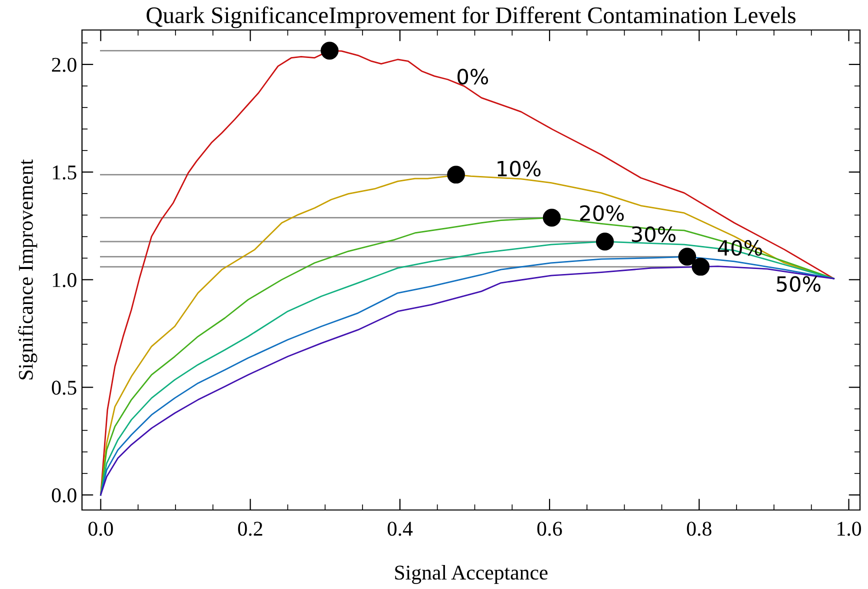 This screenshot has width=868, height=589. Describe the element at coordinates (850, 529) in the screenshot. I see `x-tick-label: 1.0` at that location.